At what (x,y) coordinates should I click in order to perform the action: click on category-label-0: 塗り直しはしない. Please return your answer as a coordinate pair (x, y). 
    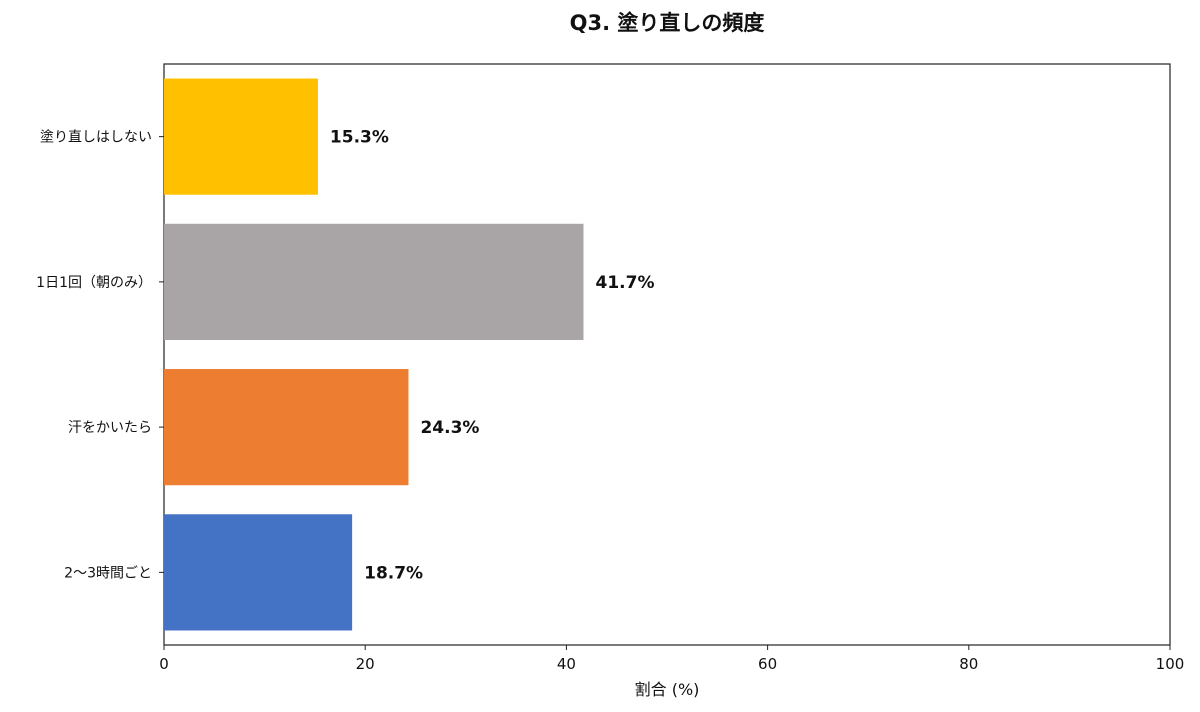
    Looking at the image, I should click on (96, 137).